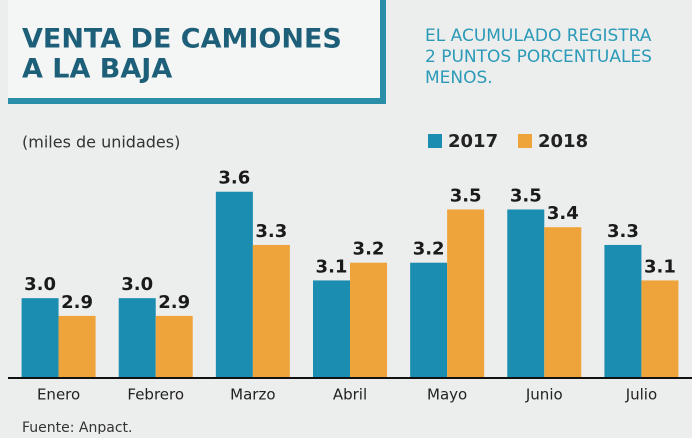  What do you see at coordinates (234, 178) in the screenshot?
I see `data-label: 3.6` at bounding box center [234, 178].